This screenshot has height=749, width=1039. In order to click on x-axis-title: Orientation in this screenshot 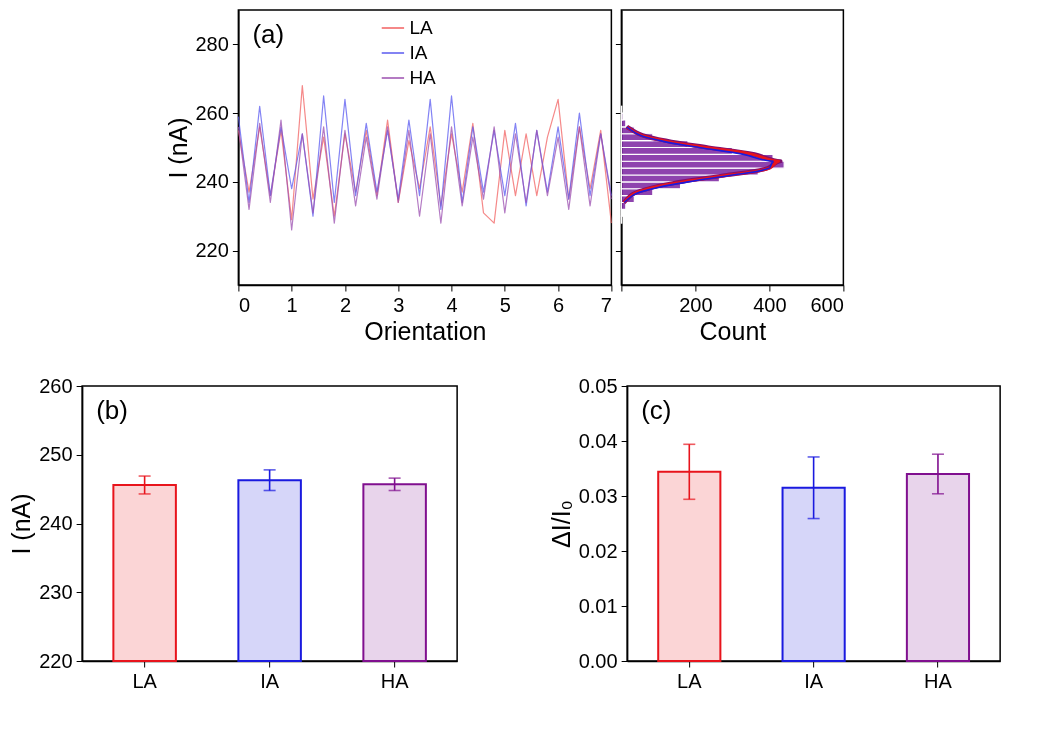, I will do `click(425, 330)`.